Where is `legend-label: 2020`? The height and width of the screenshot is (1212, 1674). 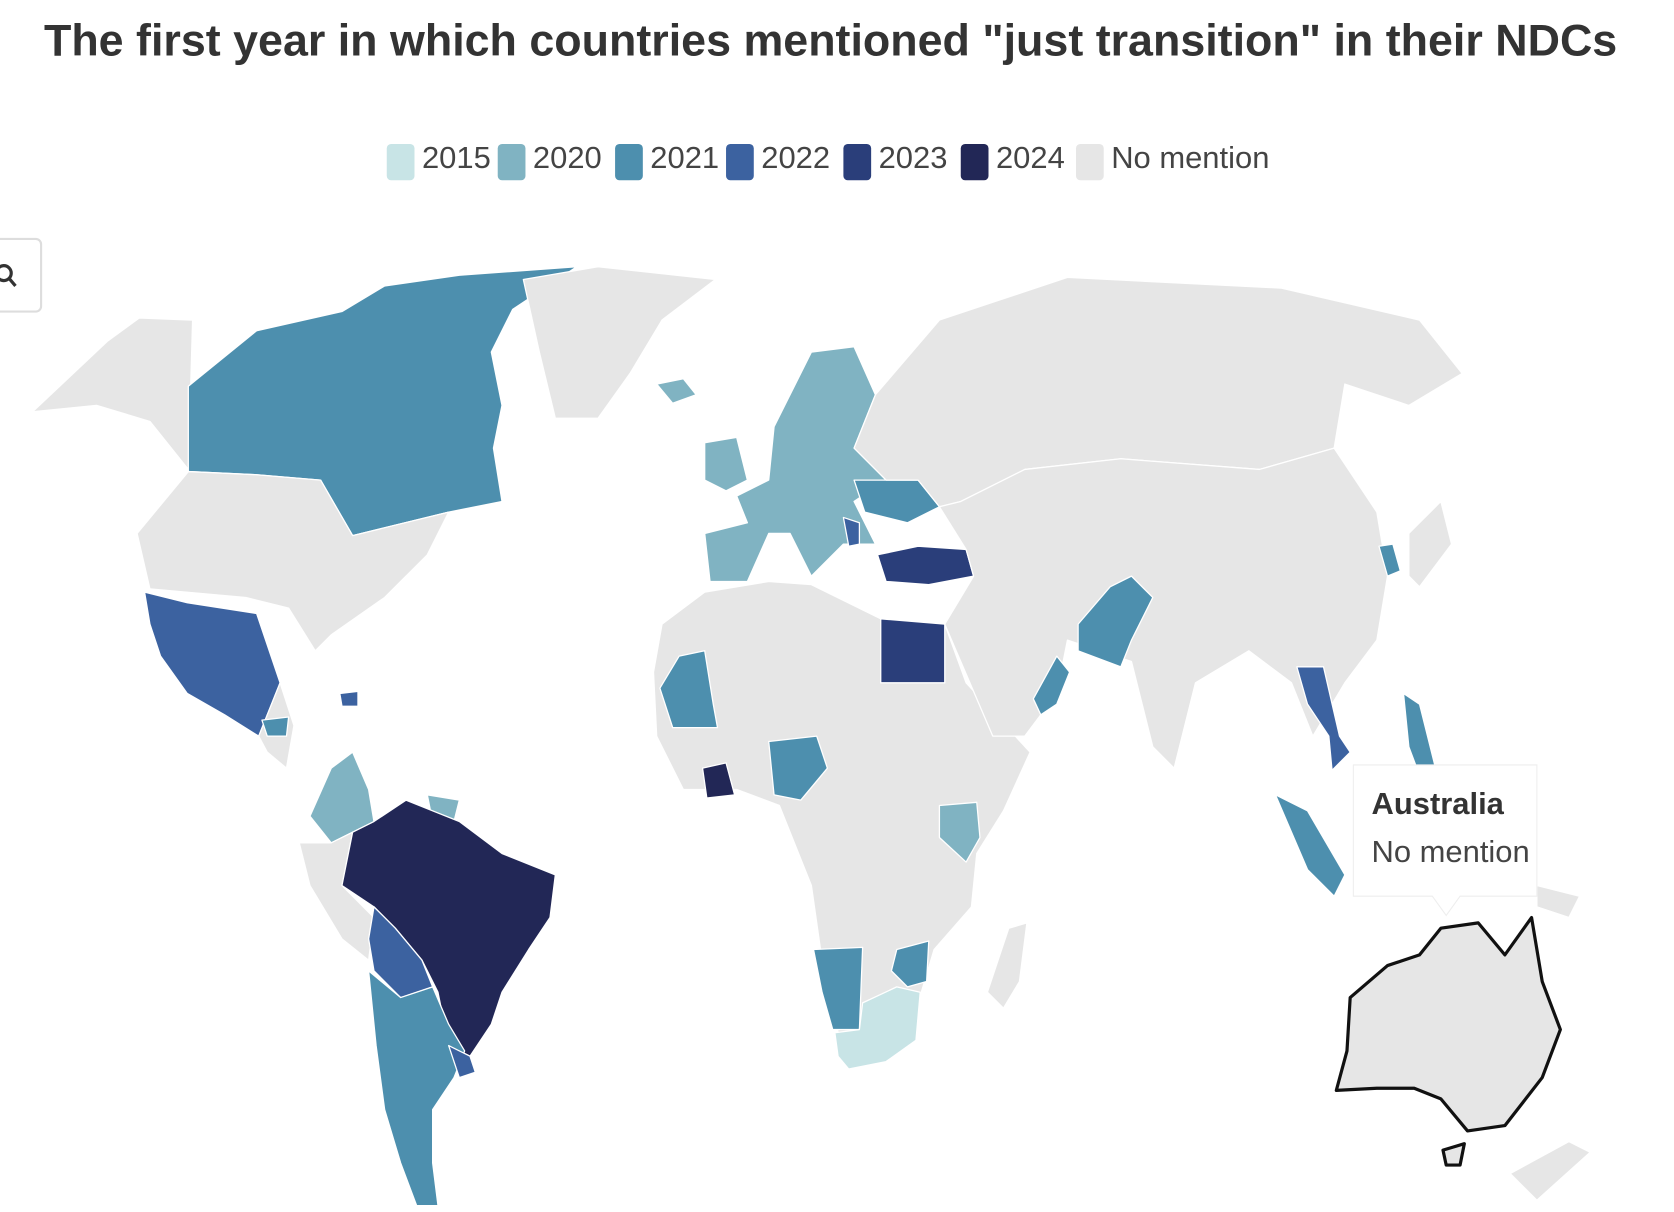
legend-label: 2020 is located at coordinates (567, 157).